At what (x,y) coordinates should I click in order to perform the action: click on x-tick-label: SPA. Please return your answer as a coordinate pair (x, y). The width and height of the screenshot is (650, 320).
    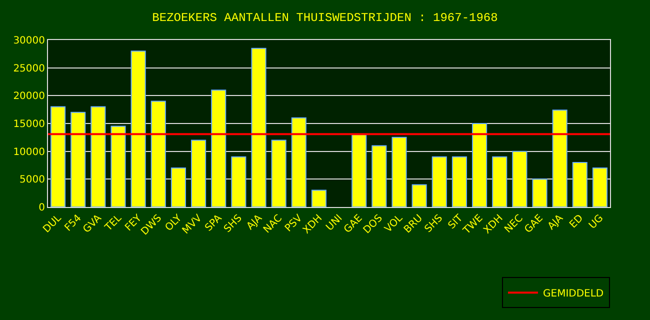
    Looking at the image, I should click on (213, 223).